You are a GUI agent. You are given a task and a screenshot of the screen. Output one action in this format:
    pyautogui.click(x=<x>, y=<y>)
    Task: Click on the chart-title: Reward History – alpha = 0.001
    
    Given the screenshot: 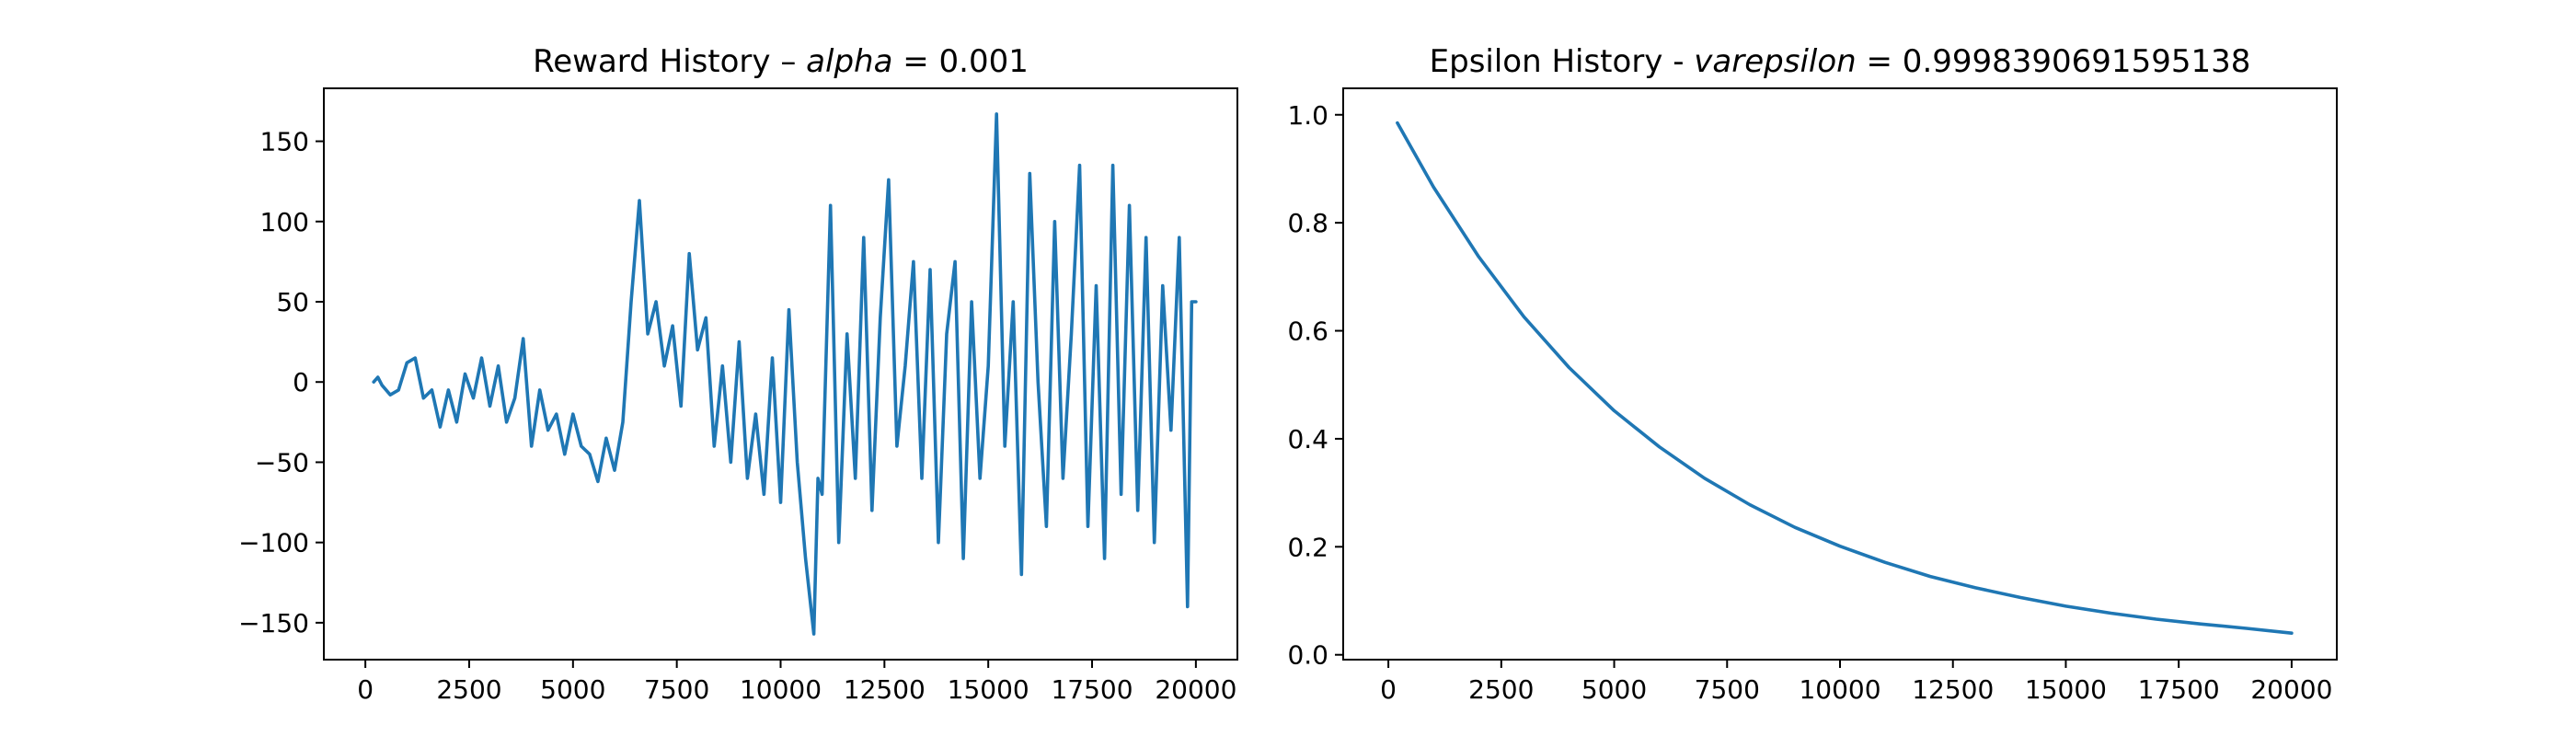 What is the action you would take?
    pyautogui.click(x=781, y=61)
    